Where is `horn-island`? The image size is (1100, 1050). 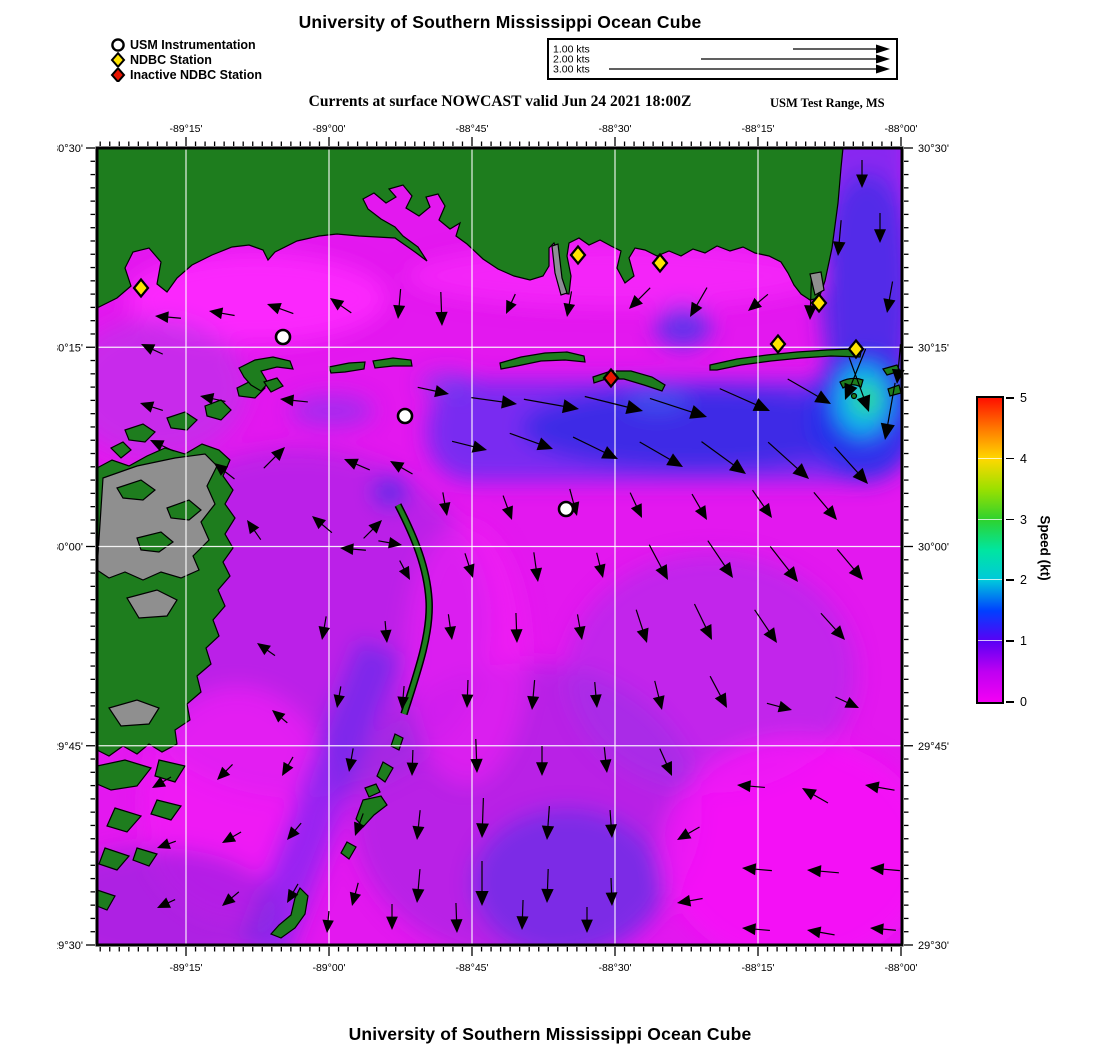 horn-island is located at coordinates (542, 360).